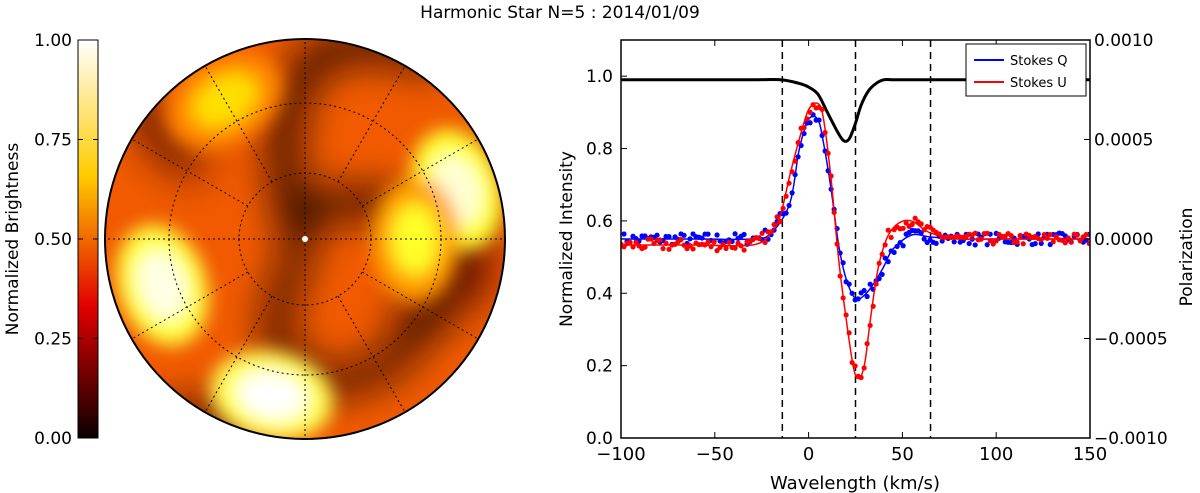 The height and width of the screenshot is (493, 1200). I want to click on colorbar-tick-label: 1.00, so click(53, 41).